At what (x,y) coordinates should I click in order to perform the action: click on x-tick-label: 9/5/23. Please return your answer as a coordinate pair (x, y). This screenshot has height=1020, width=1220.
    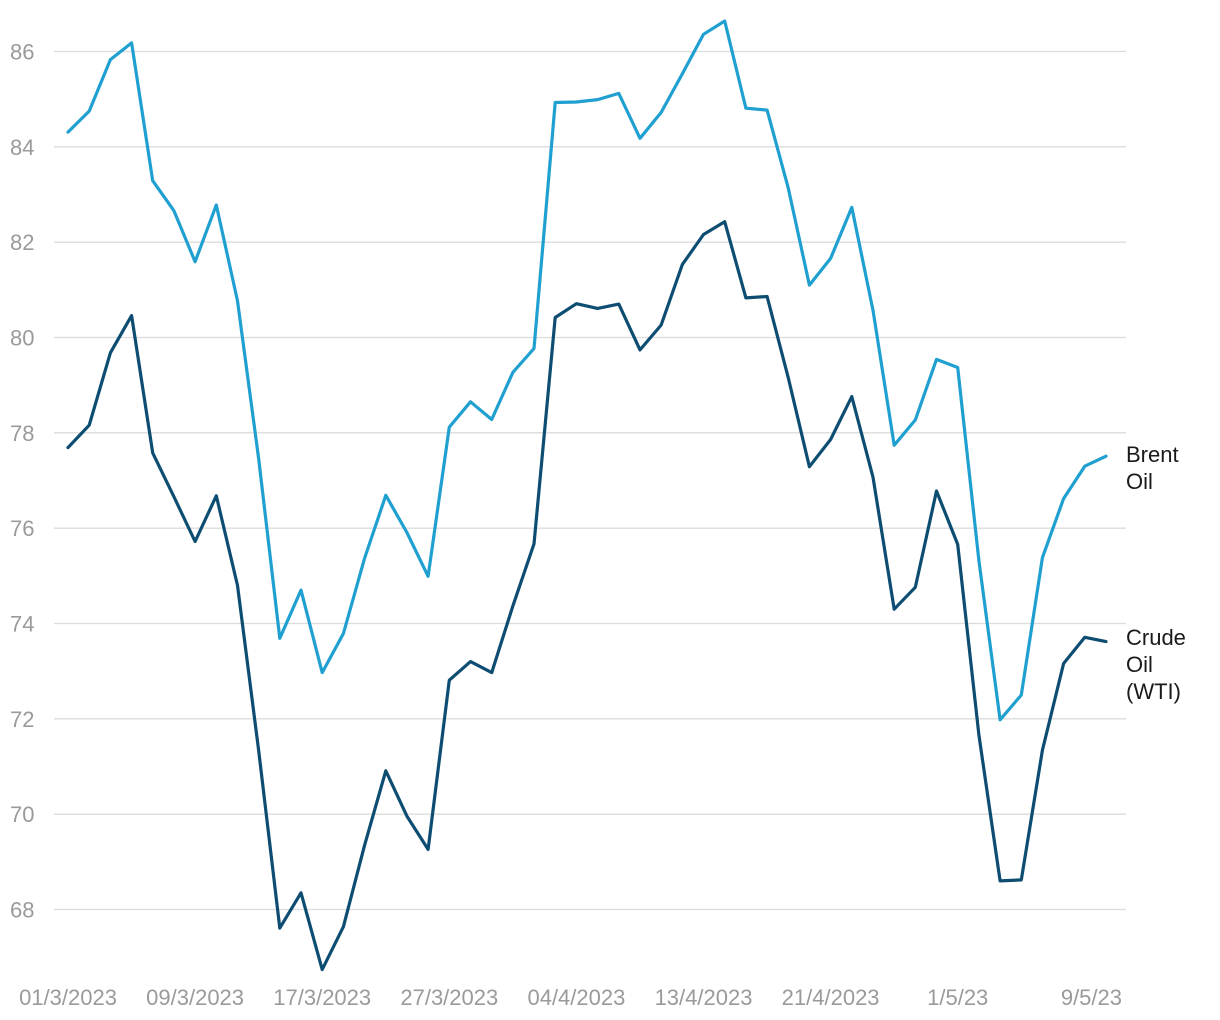
    Looking at the image, I should click on (1091, 997).